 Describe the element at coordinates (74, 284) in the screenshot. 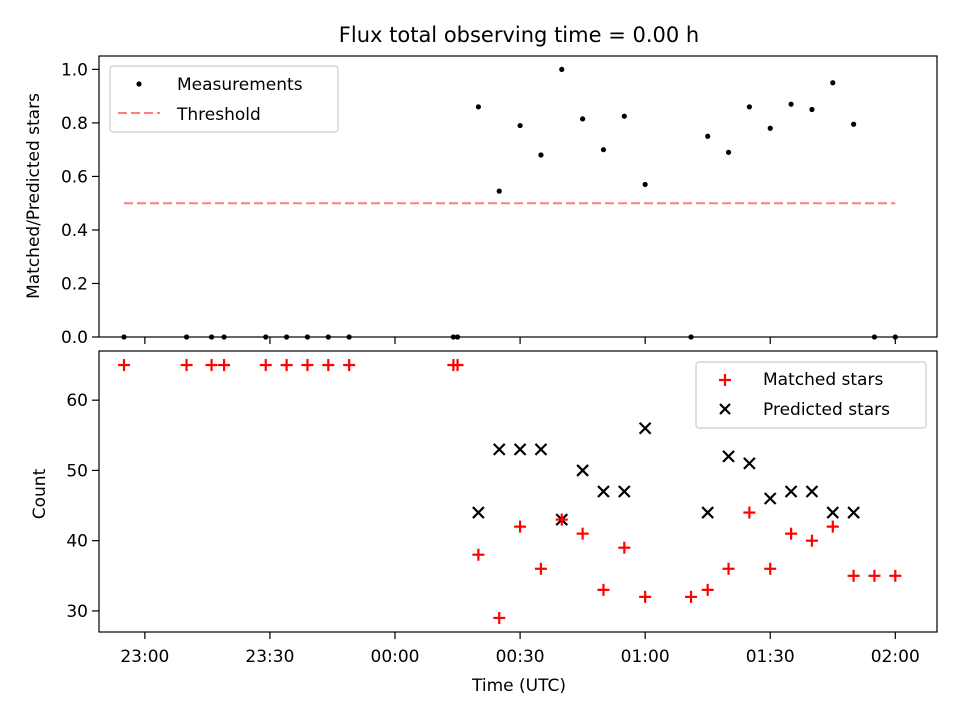

I see `top-ytick-label: 0.2` at that location.